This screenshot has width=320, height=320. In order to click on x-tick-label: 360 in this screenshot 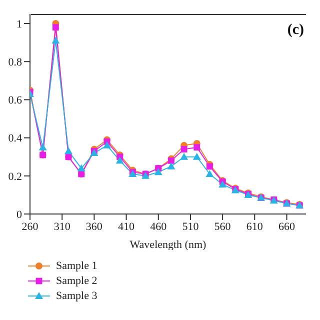, I will do `click(94, 226)`.